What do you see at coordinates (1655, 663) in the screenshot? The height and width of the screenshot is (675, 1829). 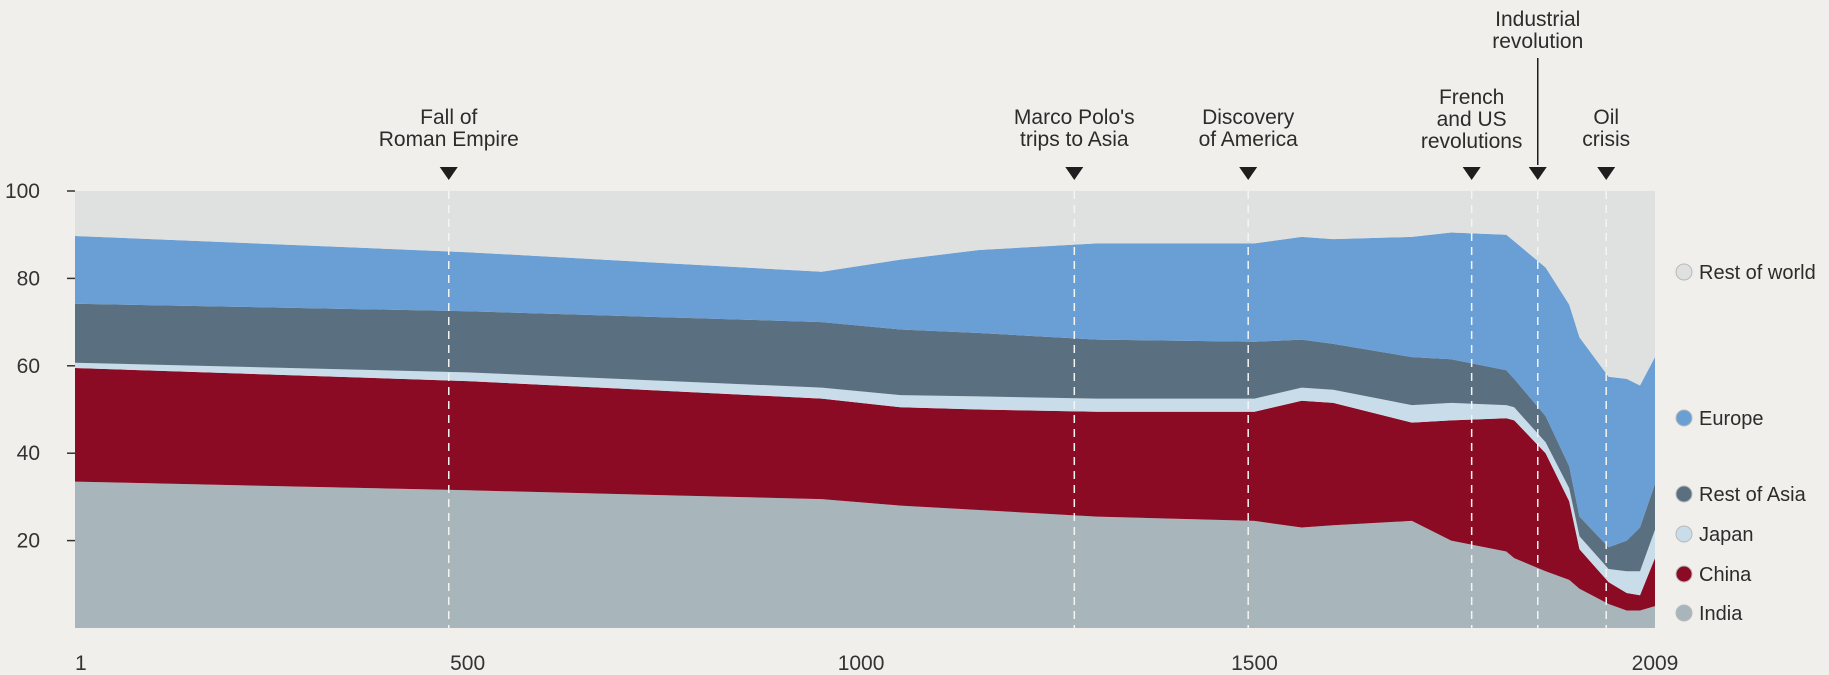 I see `x-tick-label: 2009` at bounding box center [1655, 663].